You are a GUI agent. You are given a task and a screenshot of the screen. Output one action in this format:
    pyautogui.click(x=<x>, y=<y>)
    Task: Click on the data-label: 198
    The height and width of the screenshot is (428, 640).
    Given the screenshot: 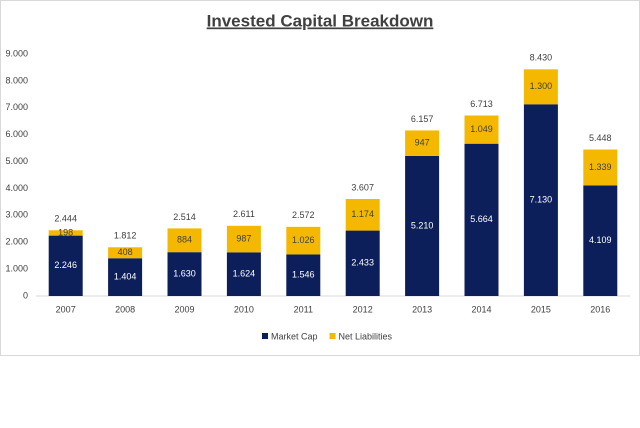 What is the action you would take?
    pyautogui.click(x=65, y=232)
    